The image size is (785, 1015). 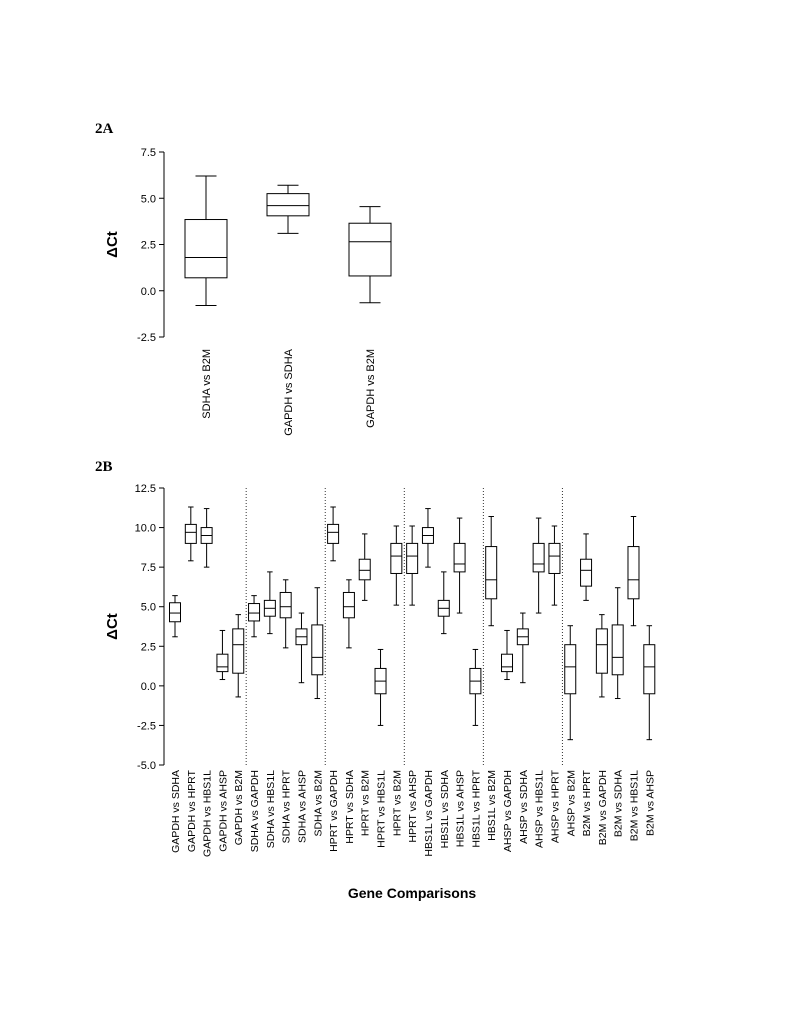 I want to click on x-category-label: SDHA vs HPRT, so click(x=287, y=806).